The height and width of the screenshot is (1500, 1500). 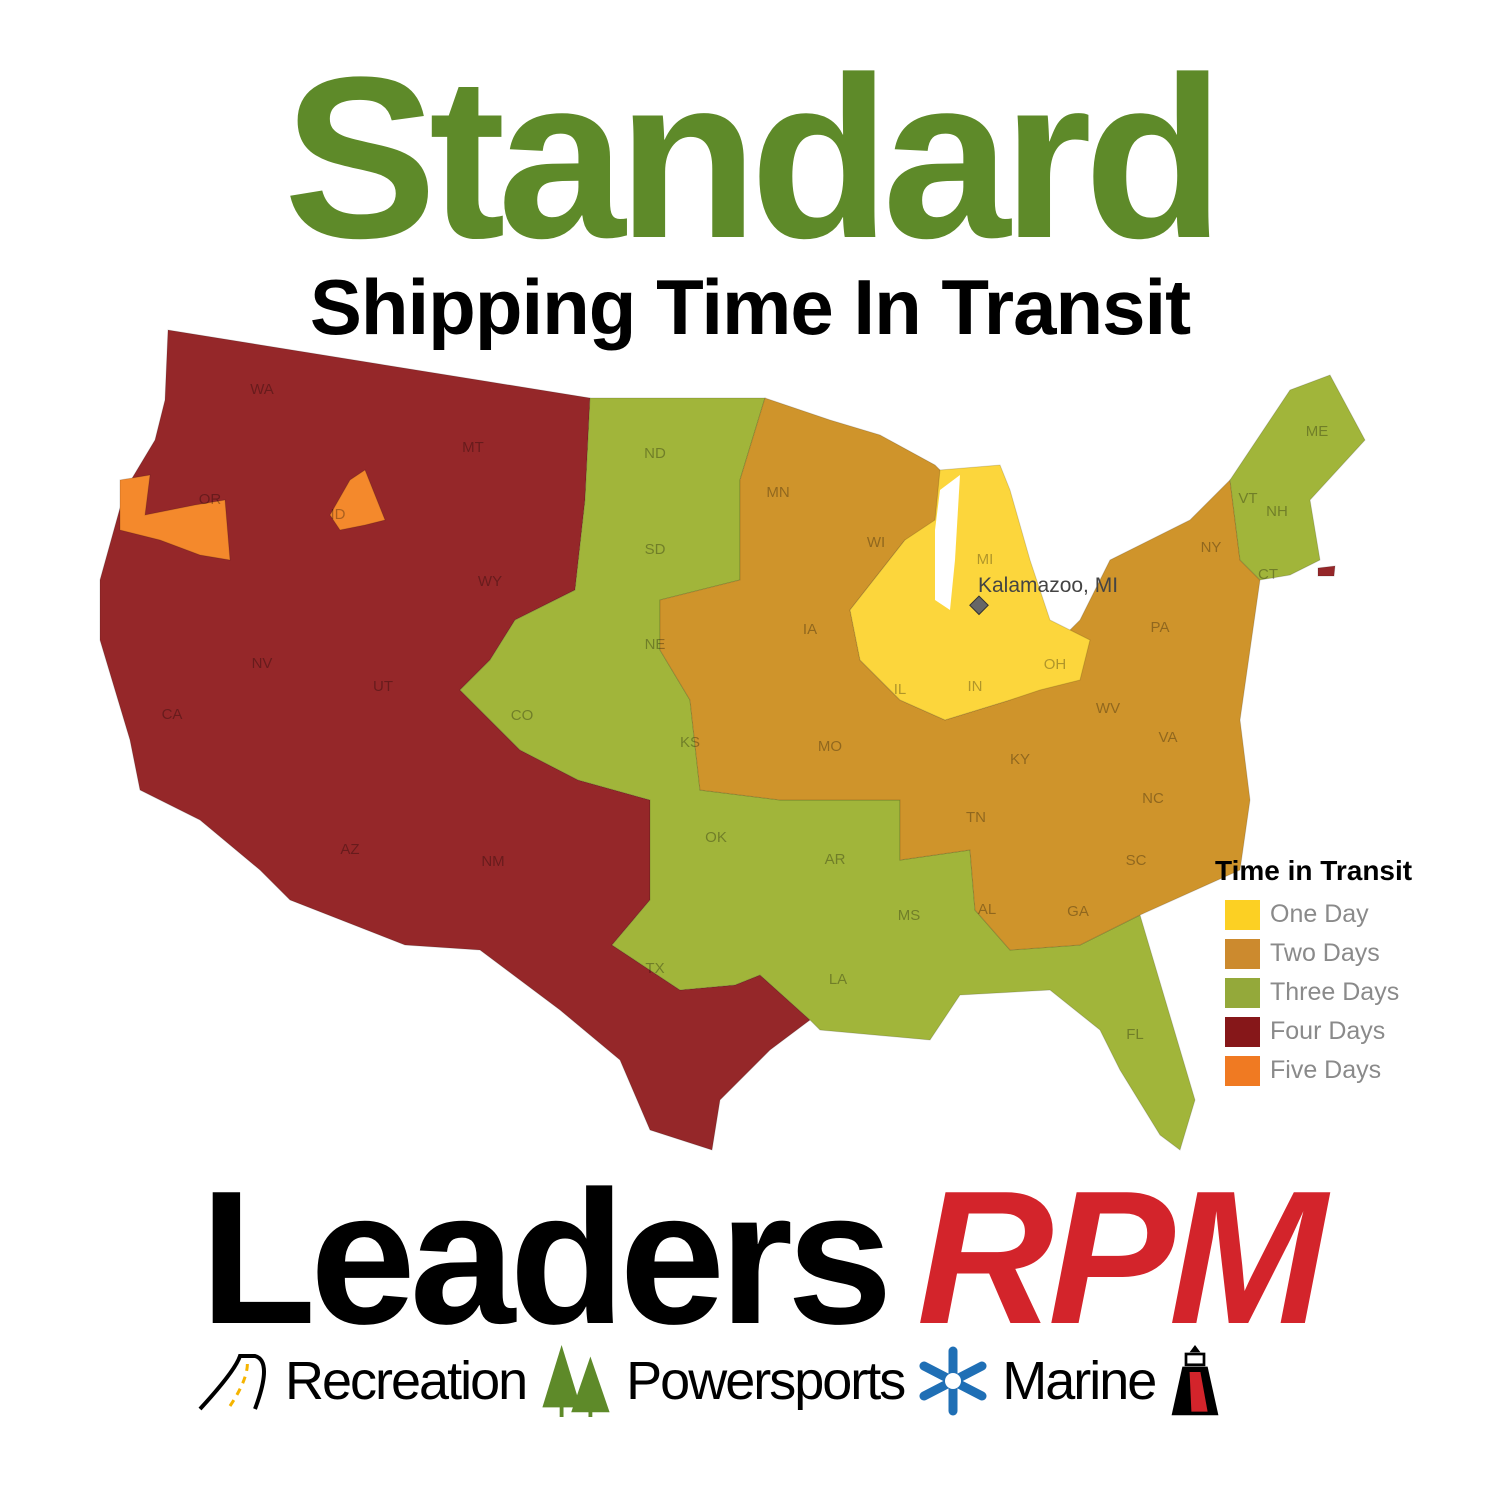 I want to click on state-label-me: ME, so click(x=1317, y=431).